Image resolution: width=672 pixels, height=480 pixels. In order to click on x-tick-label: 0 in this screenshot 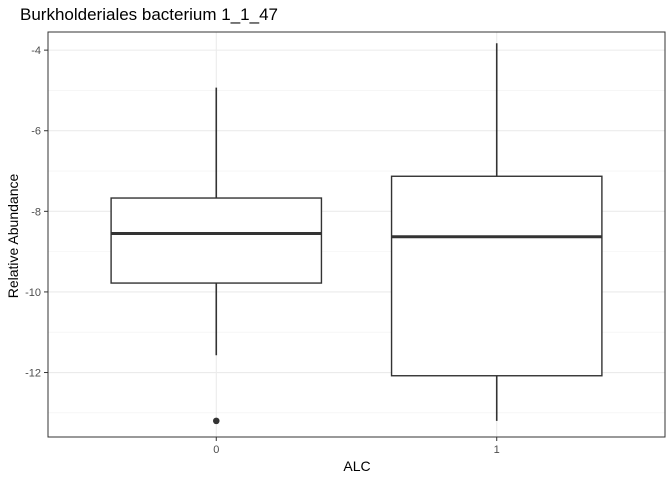, I will do `click(216, 450)`.